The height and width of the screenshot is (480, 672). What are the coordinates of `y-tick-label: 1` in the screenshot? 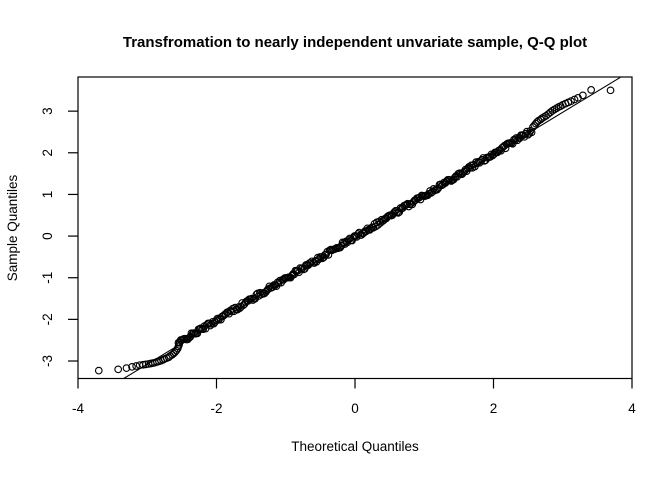 It's located at (47, 195).